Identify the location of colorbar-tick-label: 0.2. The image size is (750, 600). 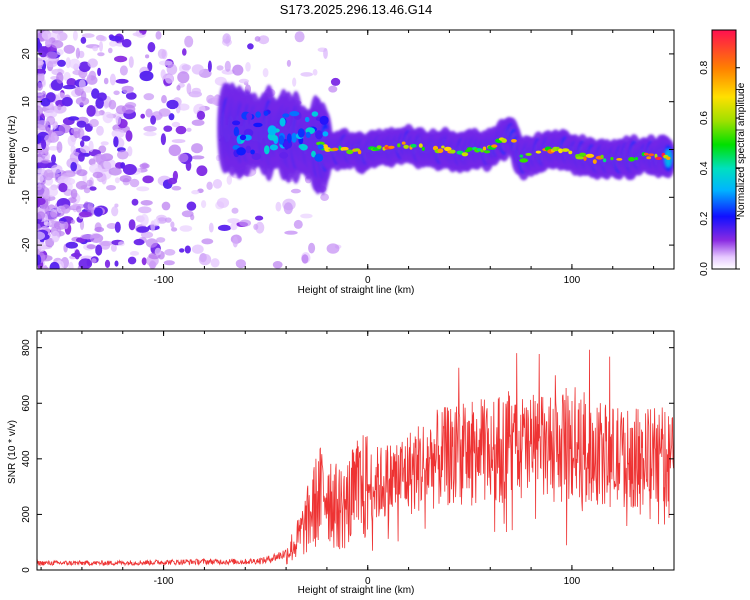
(704, 218).